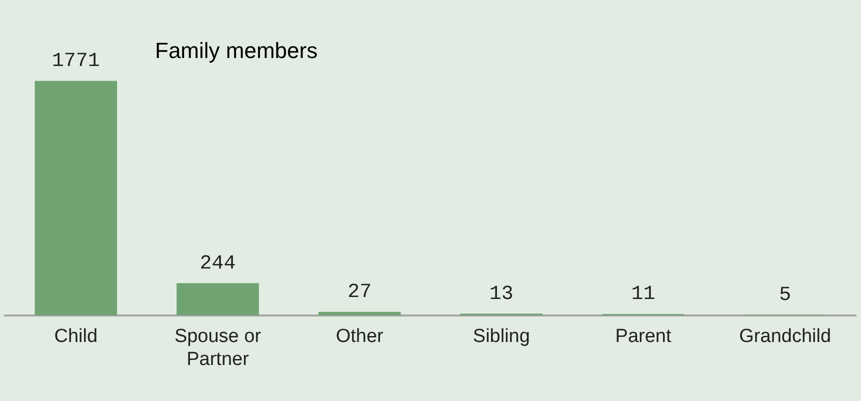 This screenshot has height=401, width=861. Describe the element at coordinates (236, 51) in the screenshot. I see `chart-title: Family members` at that location.